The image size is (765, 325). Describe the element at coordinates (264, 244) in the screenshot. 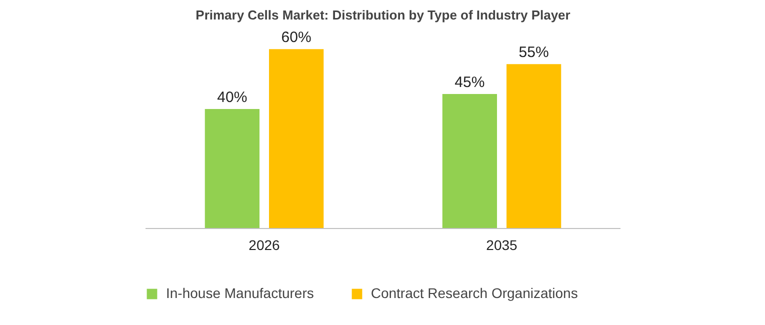

I see `x-tick-label: 2026` at that location.